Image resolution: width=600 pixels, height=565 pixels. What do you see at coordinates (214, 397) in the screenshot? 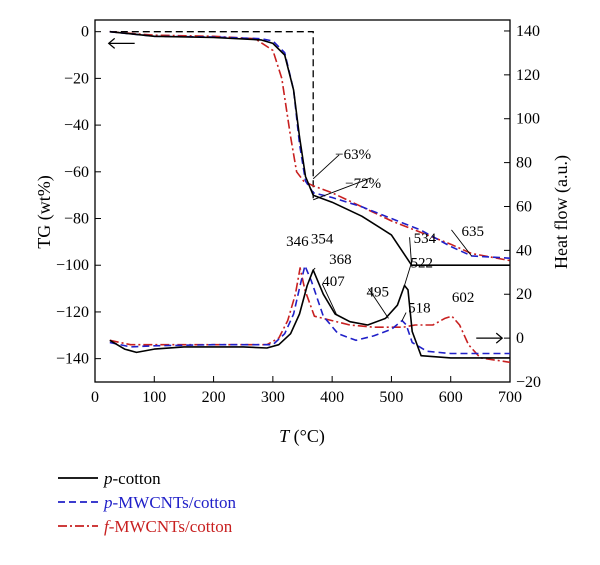
I see `x-tick-label: 200` at bounding box center [214, 397].